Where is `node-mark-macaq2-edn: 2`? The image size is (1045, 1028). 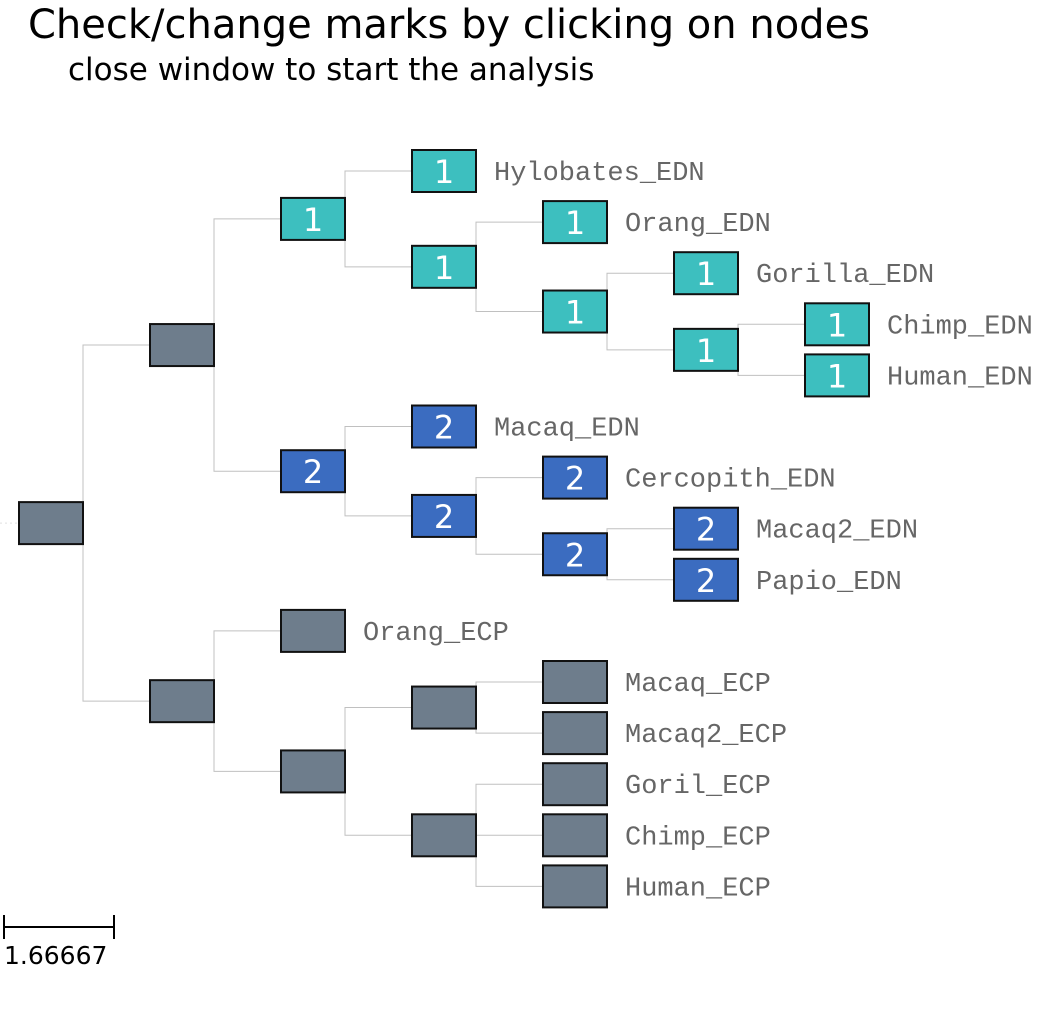 node-mark-macaq2-edn: 2 is located at coordinates (706, 530).